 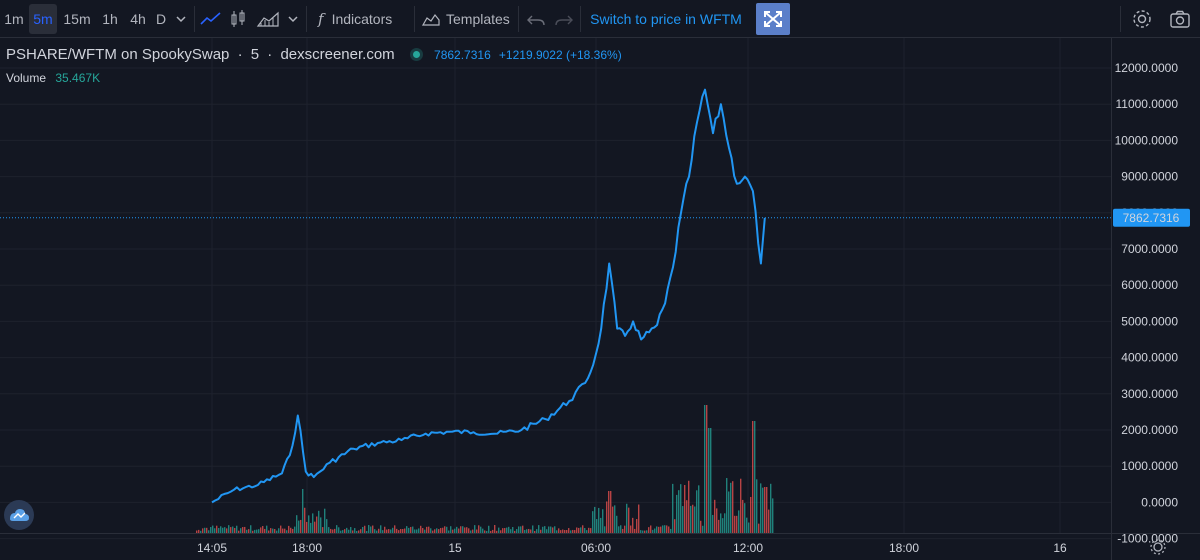 I want to click on settings-gear-icon, so click(x=1142, y=19).